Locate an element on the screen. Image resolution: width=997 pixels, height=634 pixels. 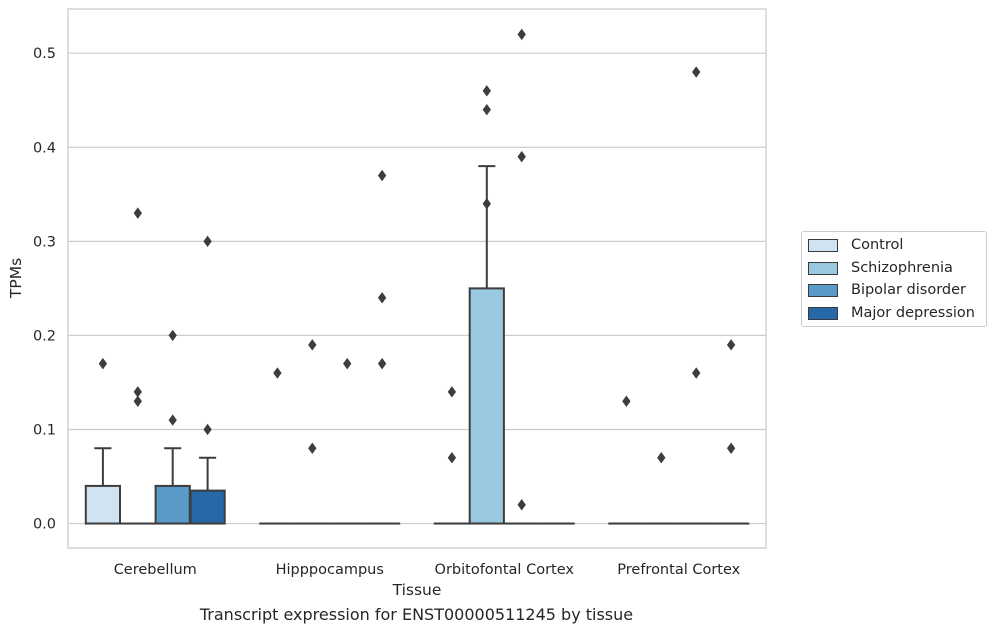
x-tick-label: Prefrontal Cortex is located at coordinates (678, 570).